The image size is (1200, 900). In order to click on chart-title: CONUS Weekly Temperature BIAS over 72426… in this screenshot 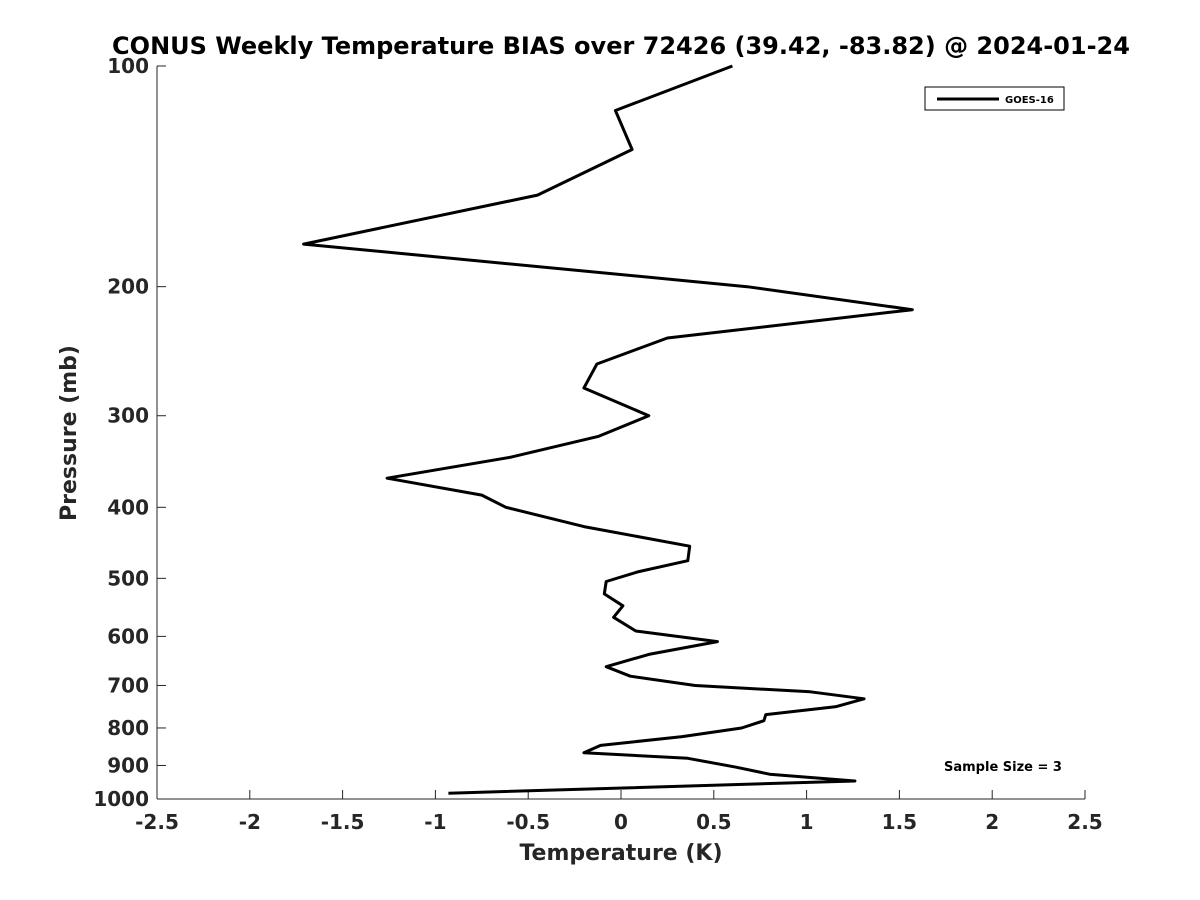, I will do `click(621, 46)`.